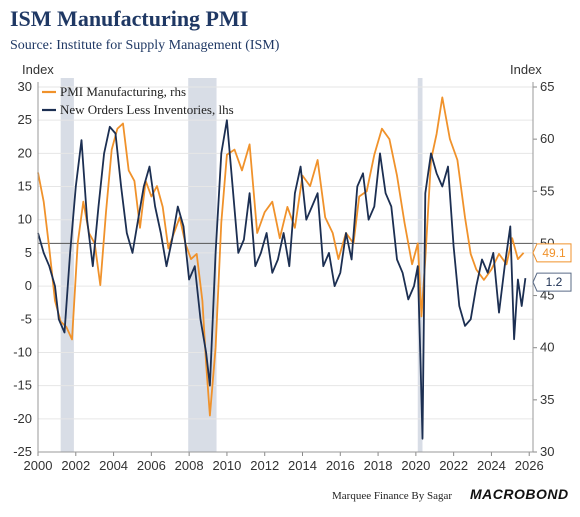 The width and height of the screenshot is (580, 517). Describe the element at coordinates (25, 119) in the screenshot. I see `left-tick-label: 25` at that location.